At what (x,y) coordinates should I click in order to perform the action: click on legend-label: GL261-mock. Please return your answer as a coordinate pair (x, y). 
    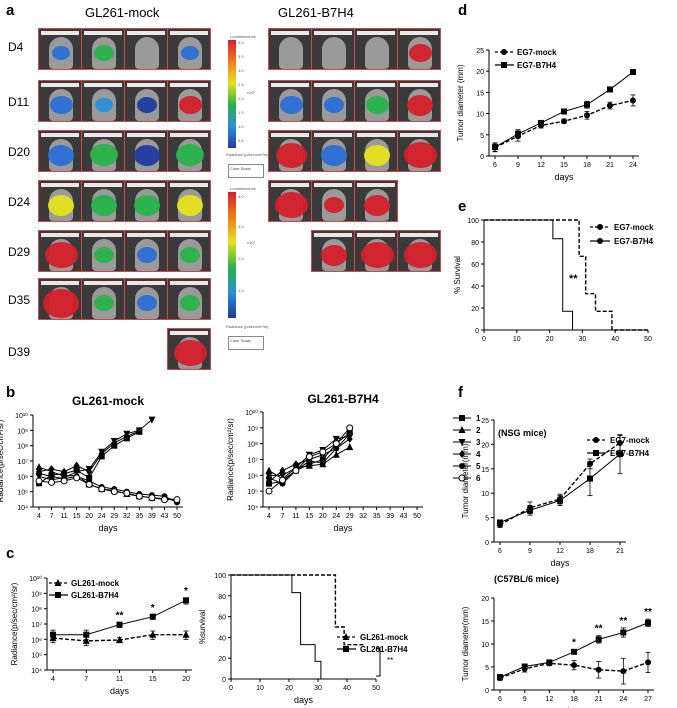
    Looking at the image, I should click on (384, 637).